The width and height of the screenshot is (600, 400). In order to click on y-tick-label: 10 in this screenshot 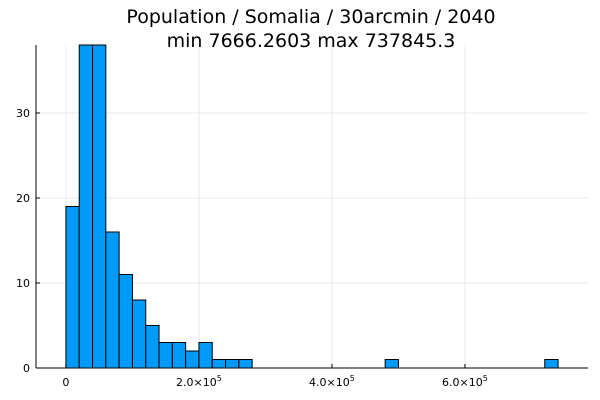, I will do `click(23, 283)`.